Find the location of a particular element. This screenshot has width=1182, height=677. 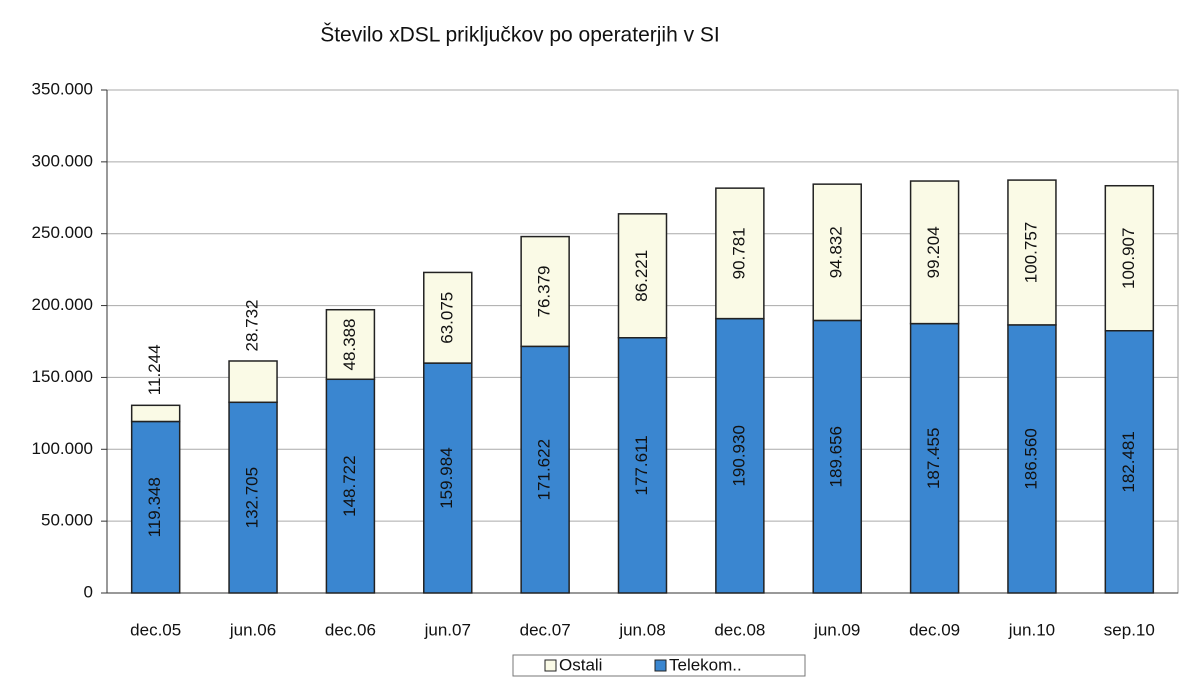

y-tick-label: 200.000 is located at coordinates (62, 304).